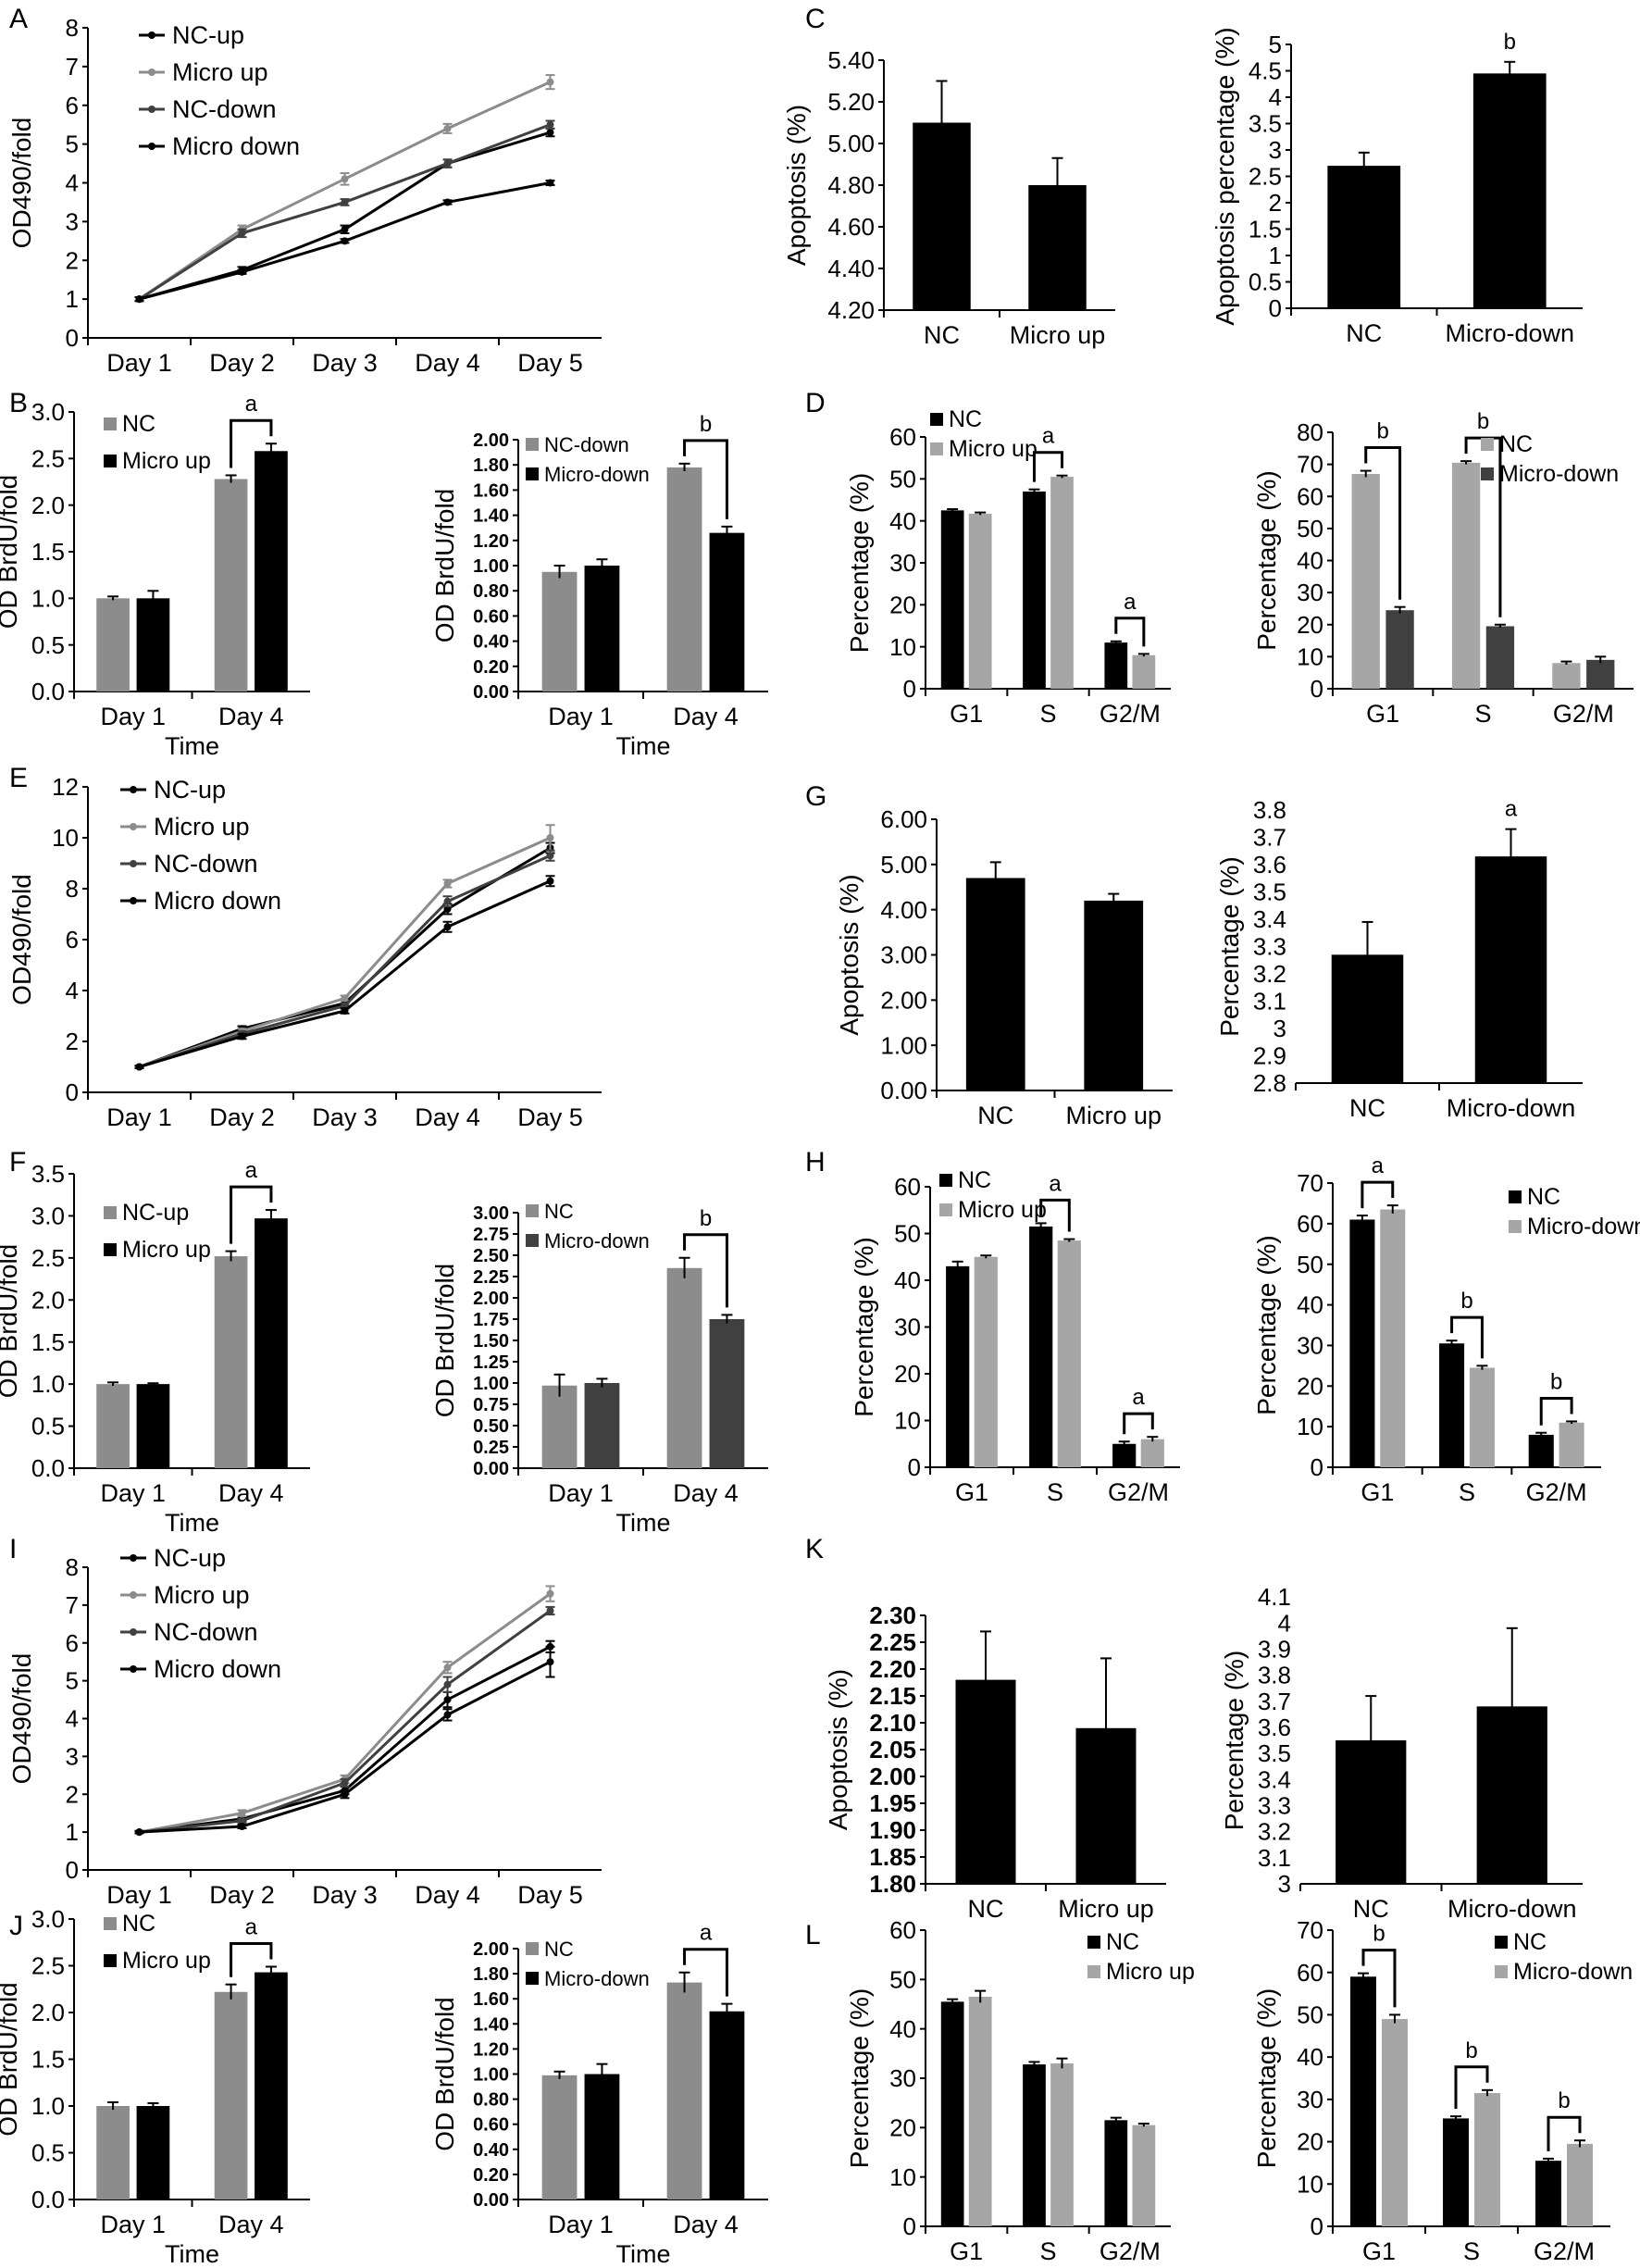 Image resolution: width=1640 pixels, height=2268 pixels. I want to click on x-axis-label: Time, so click(644, 1523).